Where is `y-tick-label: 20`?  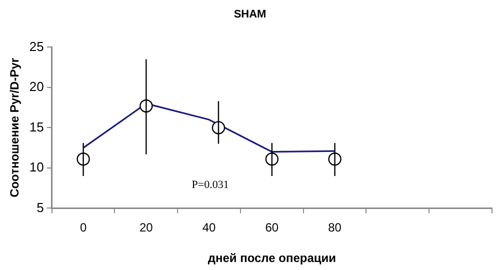
y-tick-label: 20 is located at coordinates (36, 86).